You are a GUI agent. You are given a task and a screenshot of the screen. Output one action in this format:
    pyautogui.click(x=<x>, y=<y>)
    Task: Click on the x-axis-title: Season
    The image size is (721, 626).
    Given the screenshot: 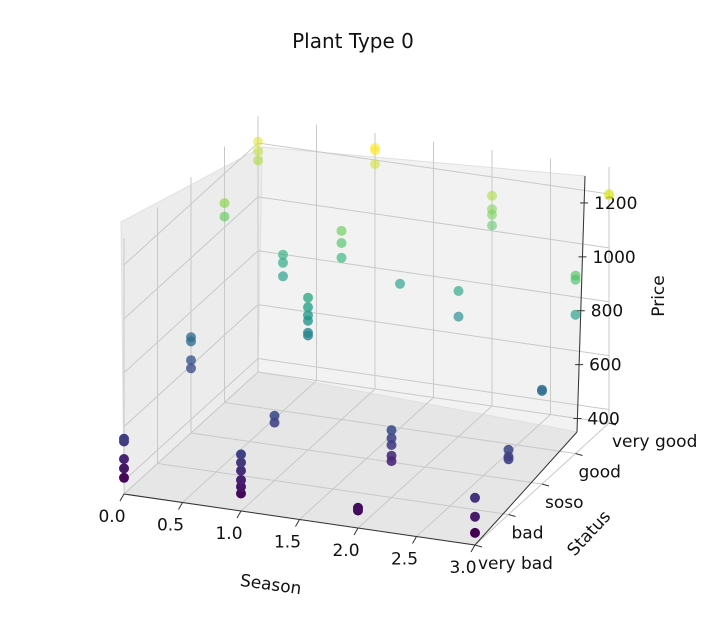 What is the action you would take?
    pyautogui.click(x=271, y=585)
    